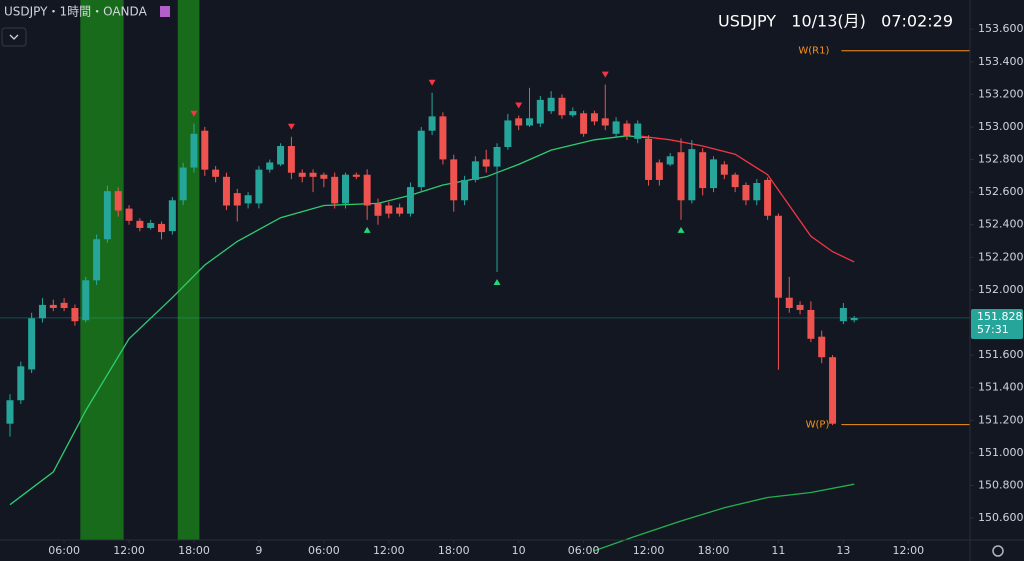 The image size is (1024, 561). I want to click on collapse-button, so click(14, 37).